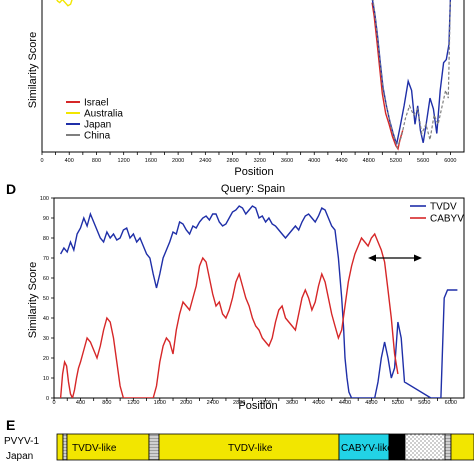 The height and width of the screenshot is (474, 474). I want to click on genome-segment-label-tvdv-like-1: TVDV-like, so click(94, 448).